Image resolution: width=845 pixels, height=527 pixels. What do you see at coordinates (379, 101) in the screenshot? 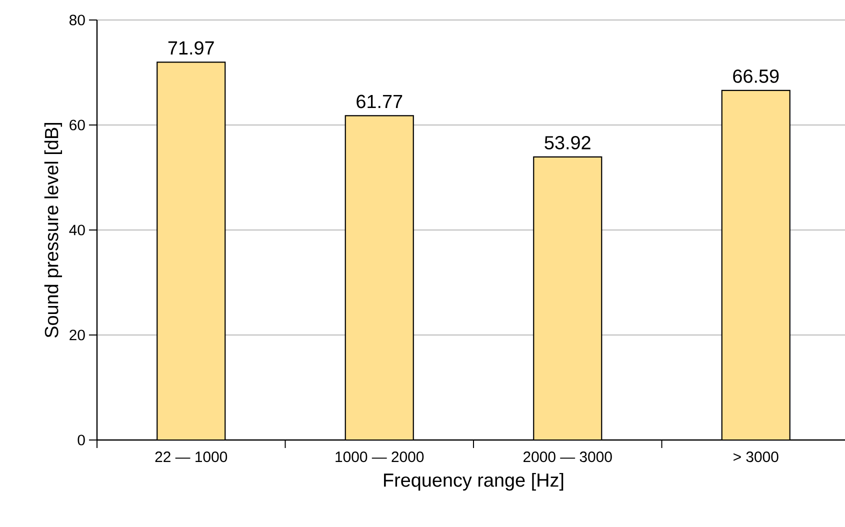
I see `data-label: 61.77` at bounding box center [379, 101].